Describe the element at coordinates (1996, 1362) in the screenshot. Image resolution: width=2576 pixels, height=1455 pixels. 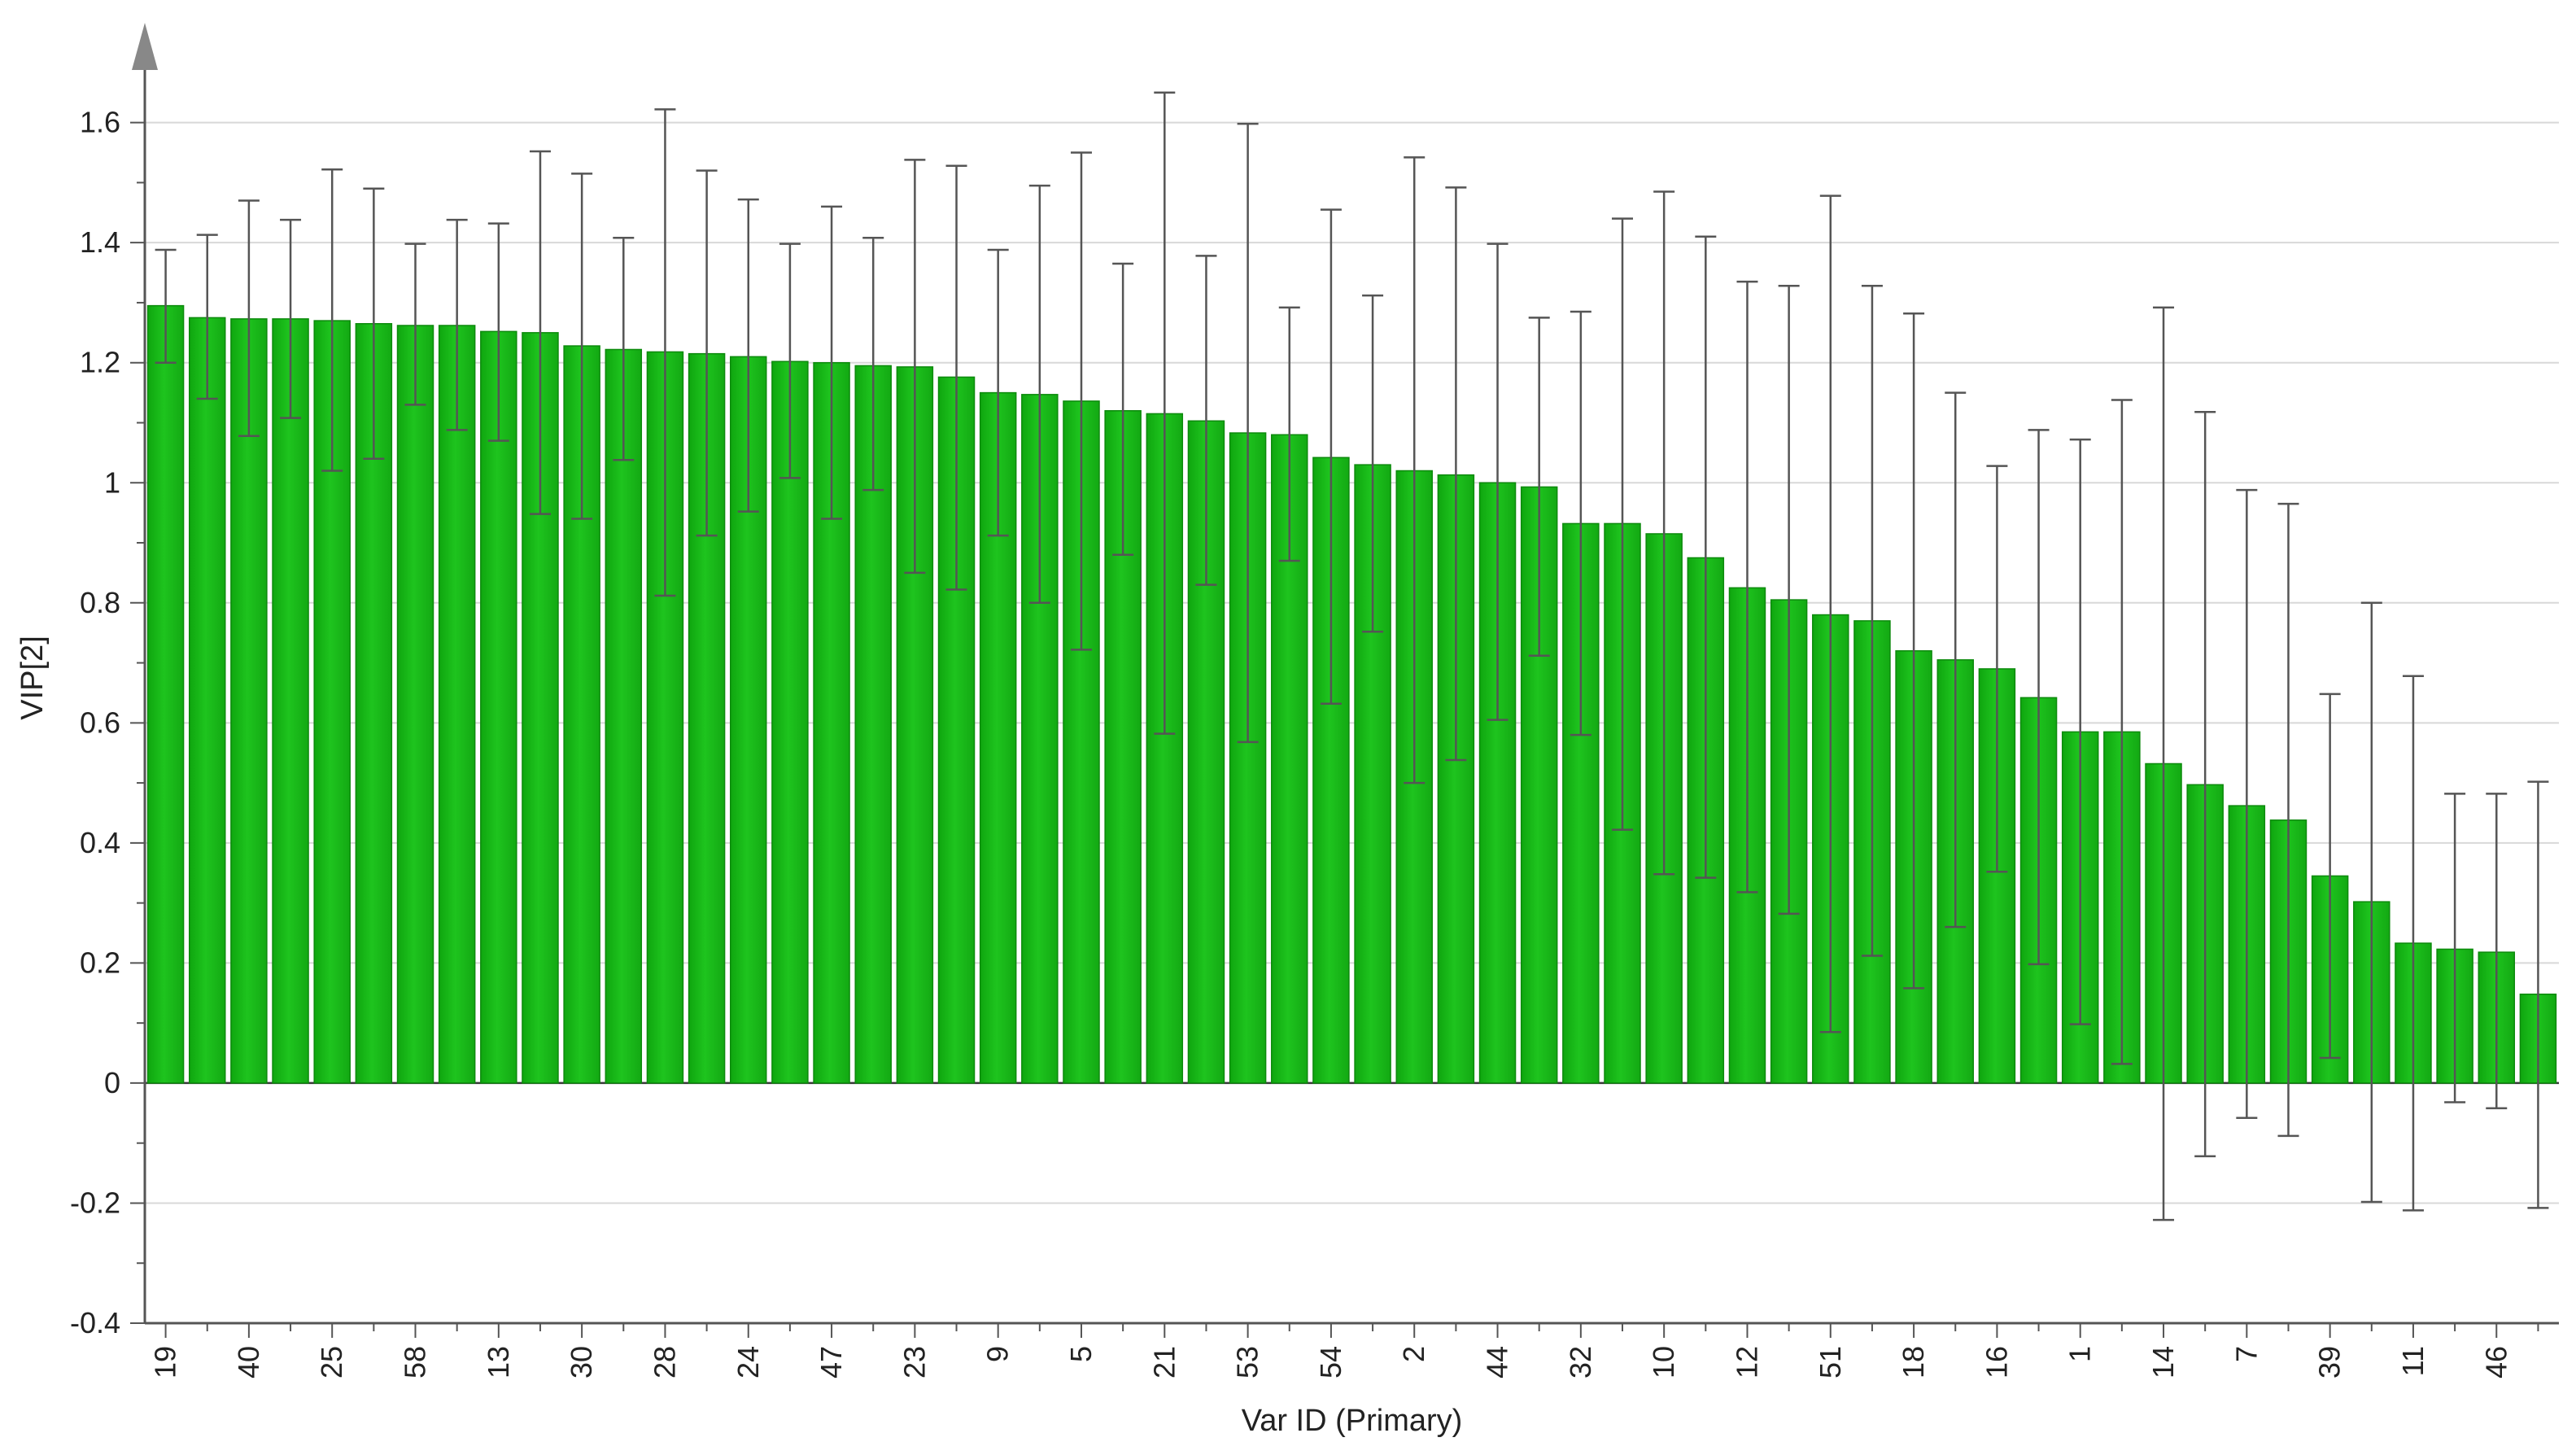
I see `x-tick-label: 16` at that location.